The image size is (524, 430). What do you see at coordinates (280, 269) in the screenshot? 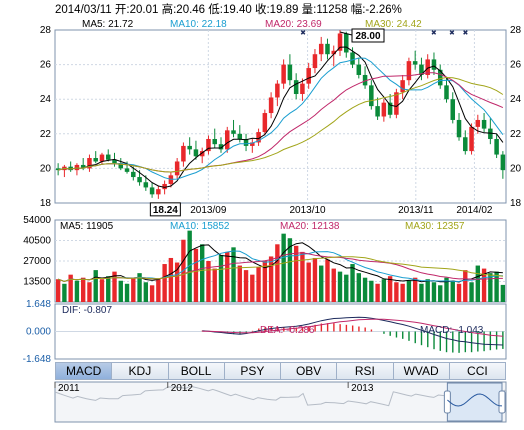
I see `volume-ma-line` at bounding box center [280, 269].